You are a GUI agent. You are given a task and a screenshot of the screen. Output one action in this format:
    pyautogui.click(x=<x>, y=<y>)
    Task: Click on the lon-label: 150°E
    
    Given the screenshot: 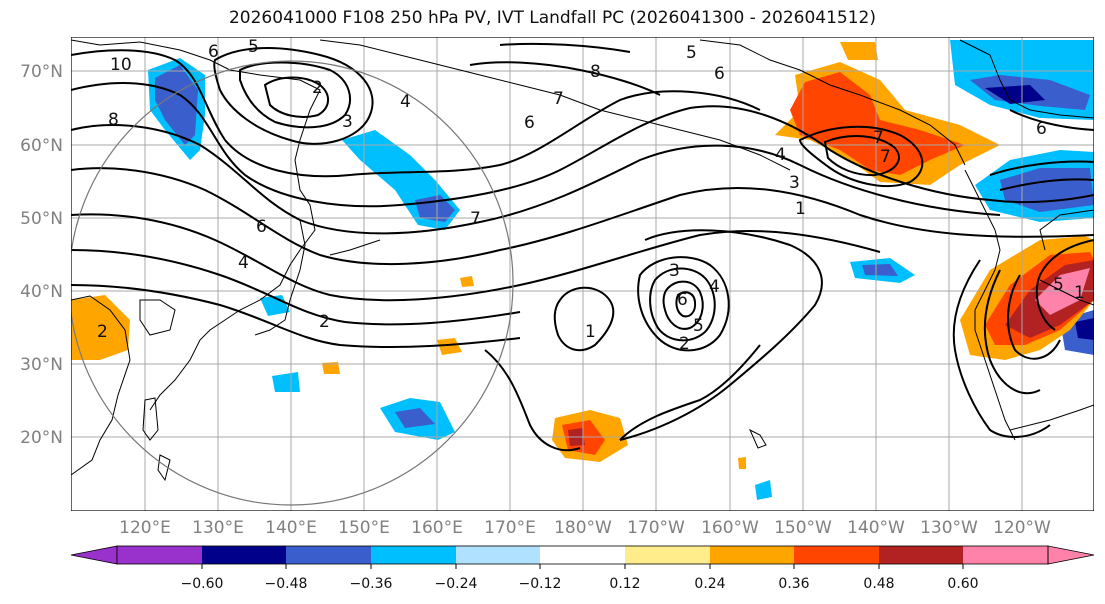 What is the action you would take?
    pyautogui.click(x=364, y=528)
    